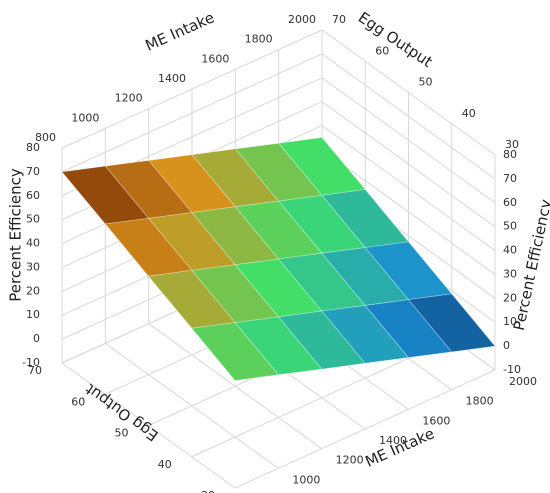  I want to click on y-tick-label-top: 40, so click(469, 113).